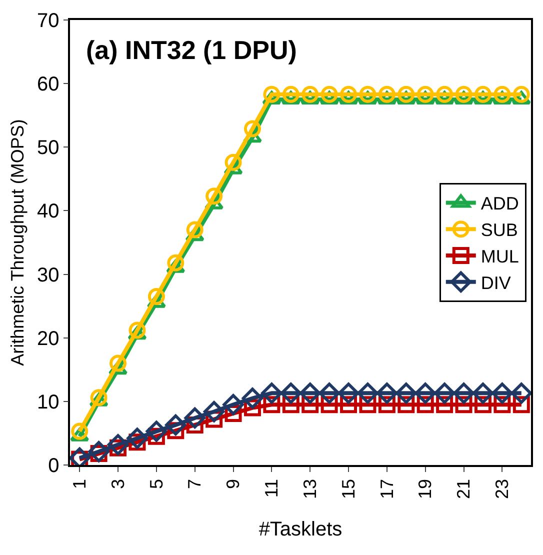 The width and height of the screenshot is (543, 555). Describe the element at coordinates (300, 529) in the screenshot. I see `x-axis-title: #Tasklets` at that location.